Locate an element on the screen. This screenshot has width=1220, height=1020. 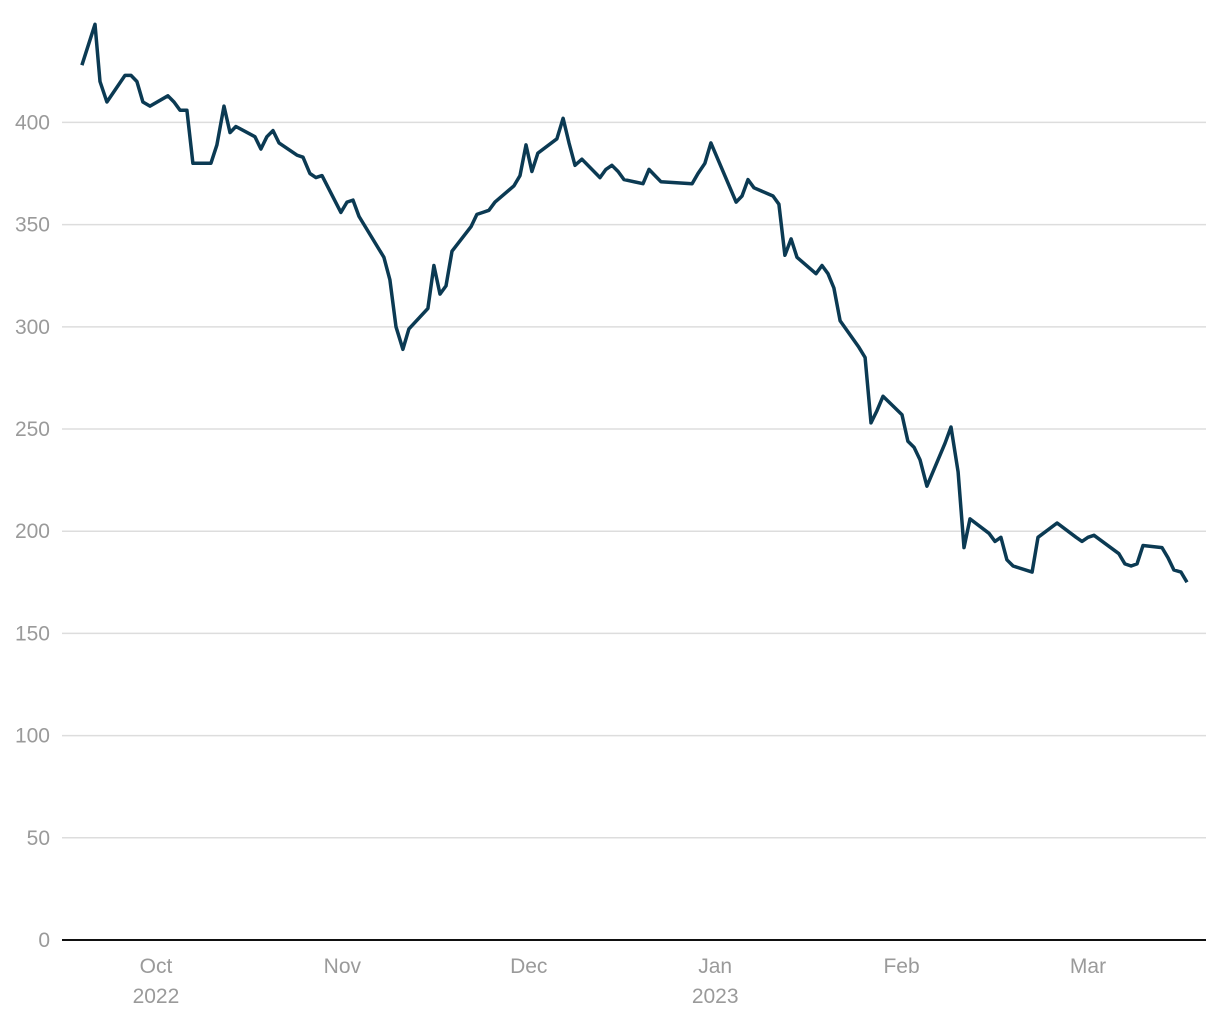
x-tick-label-line: 2023 is located at coordinates (715, 996).